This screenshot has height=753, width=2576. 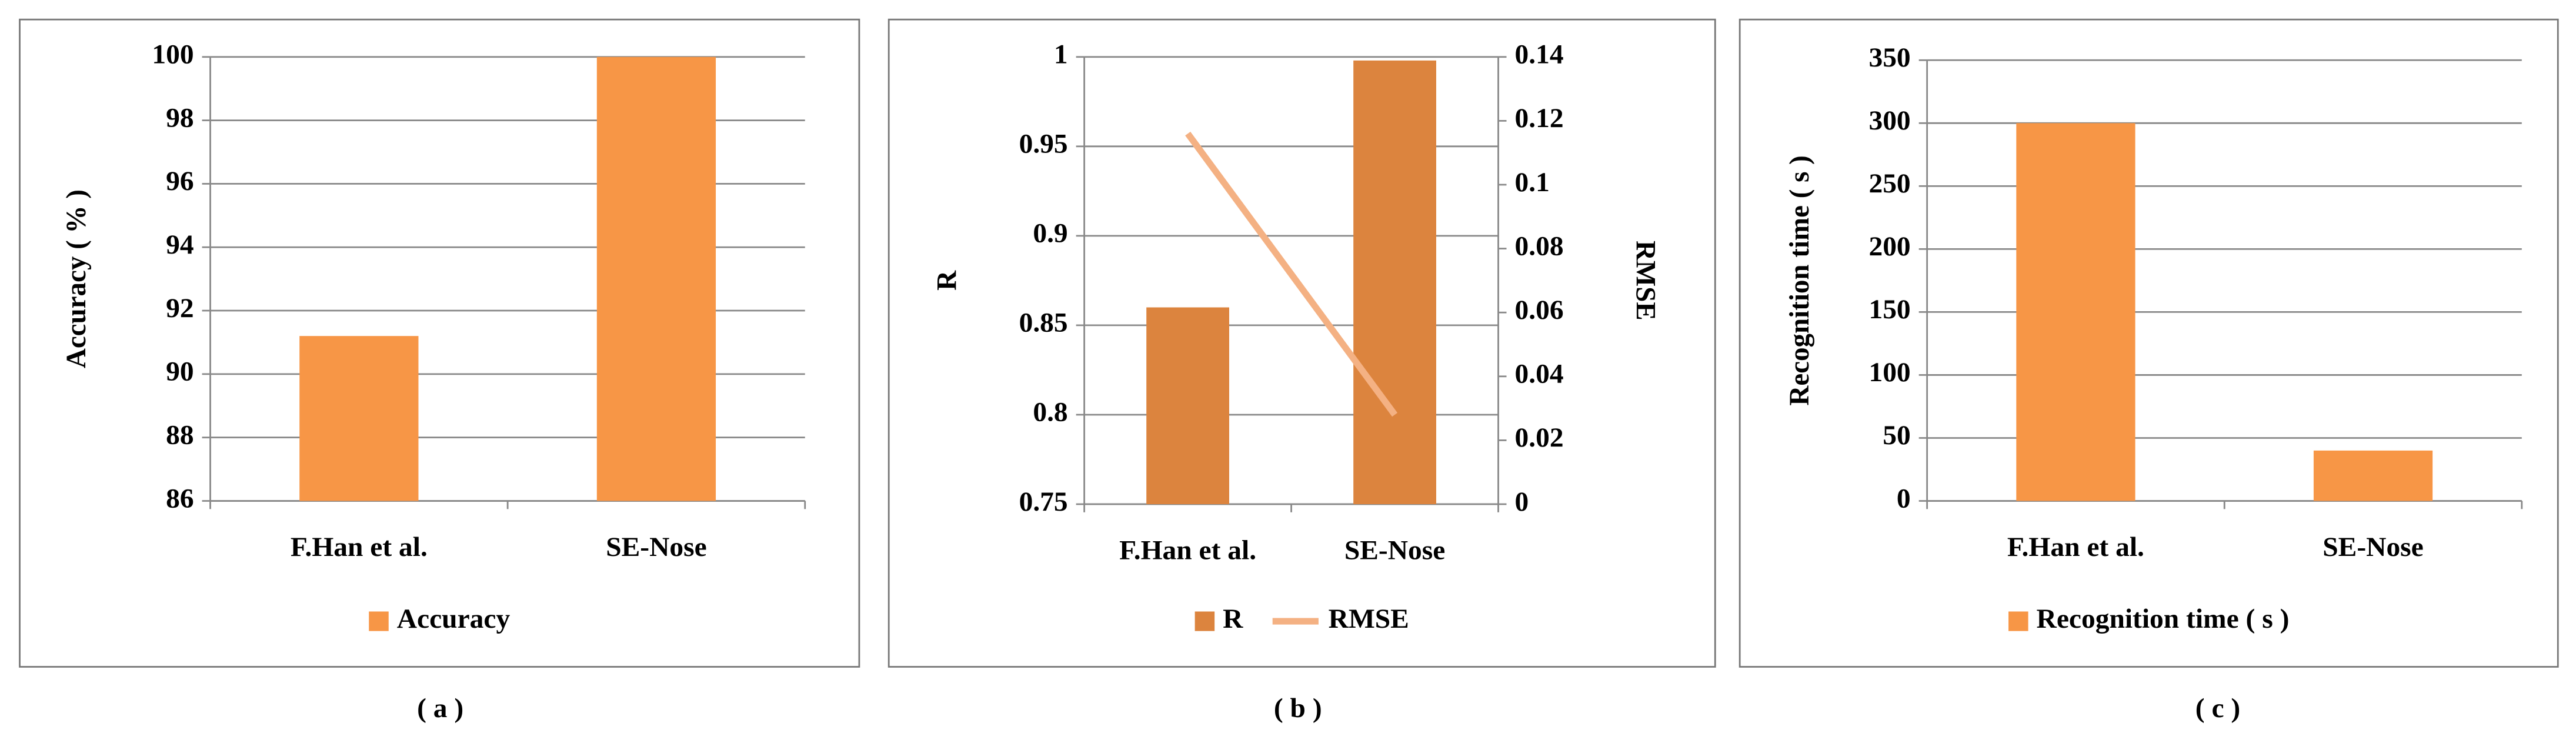 I want to click on y2-tick-label: 0.06, so click(x=1538, y=310).